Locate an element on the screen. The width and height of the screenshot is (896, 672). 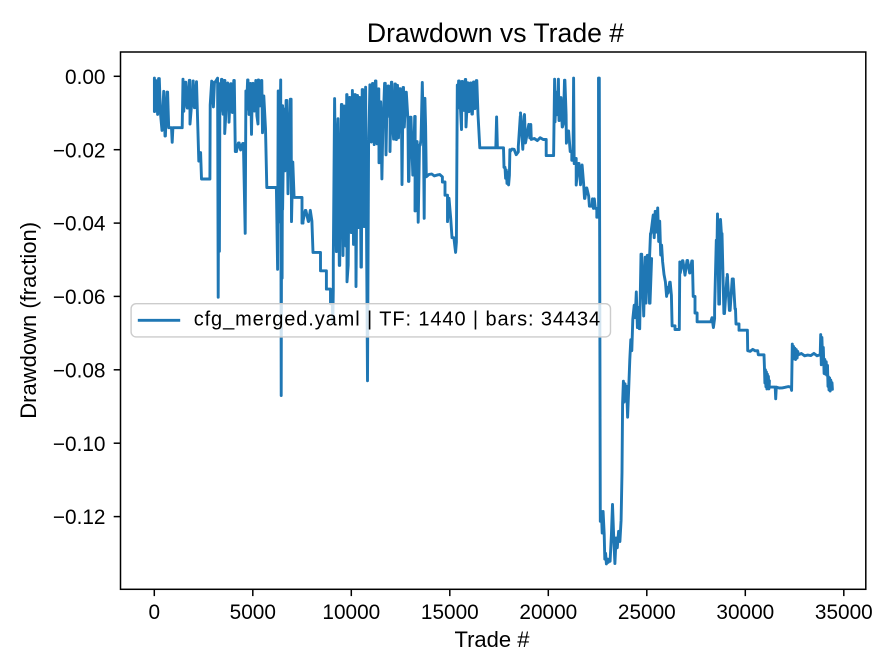
svg-text: 15000 is located at coordinates (450, 612).